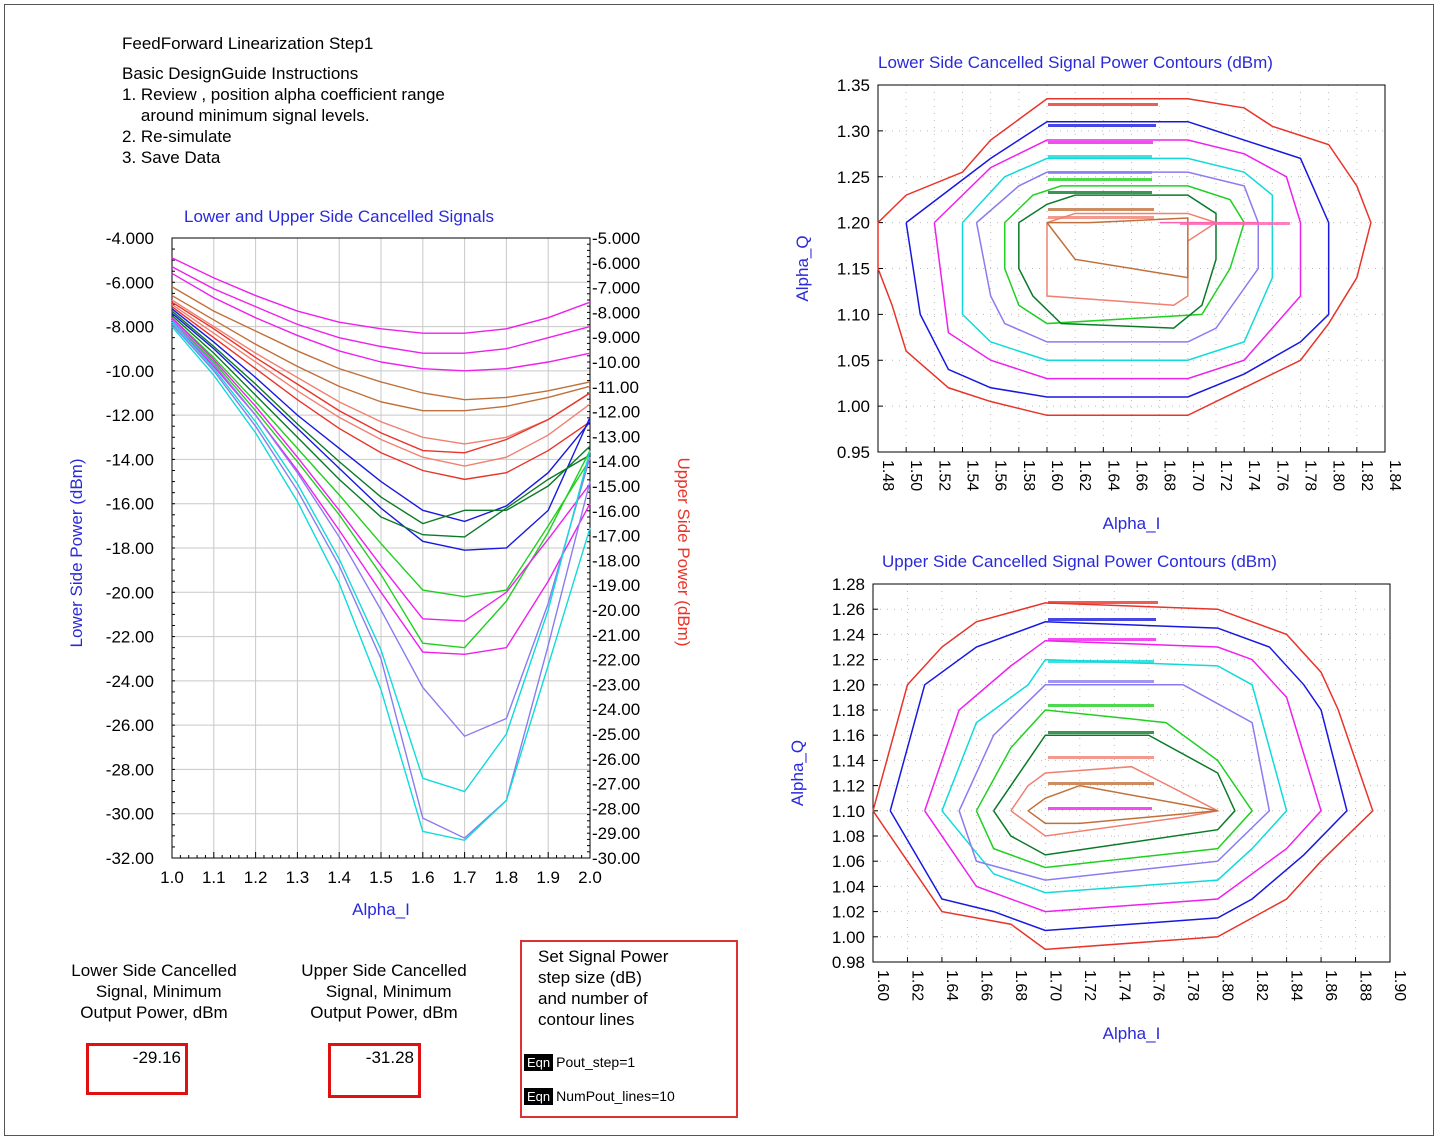  Describe the element at coordinates (943, 475) in the screenshot. I see `chart-2-xtick-label: 1.52` at that location.